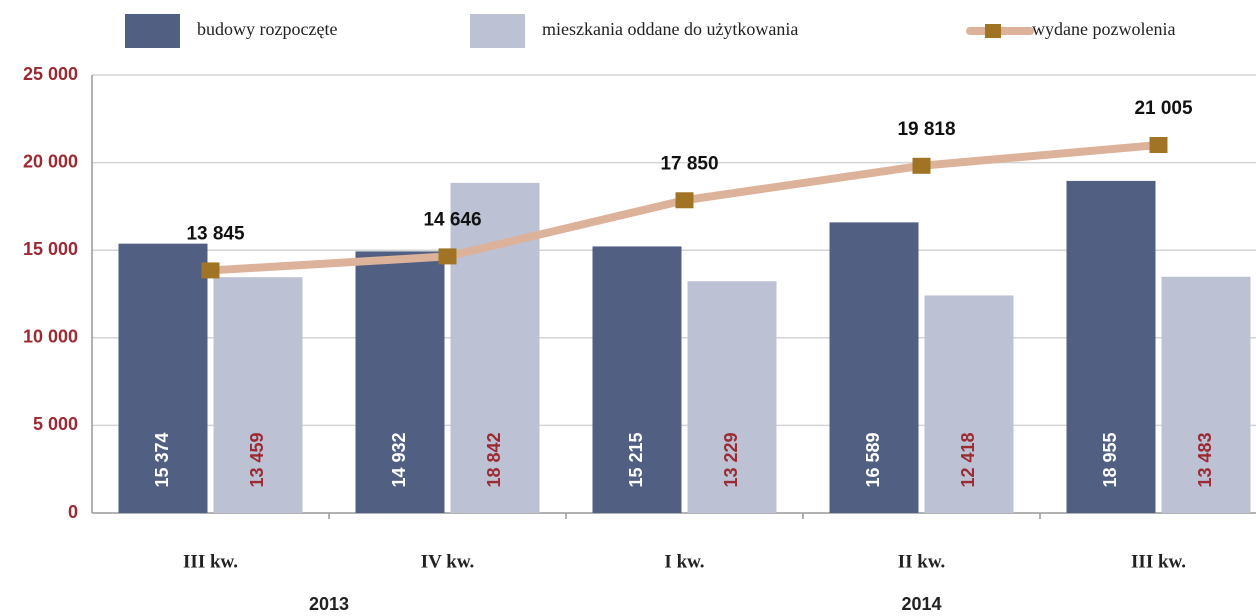  Describe the element at coordinates (1163, 108) in the screenshot. I see `line-value-label: 21 005` at that location.